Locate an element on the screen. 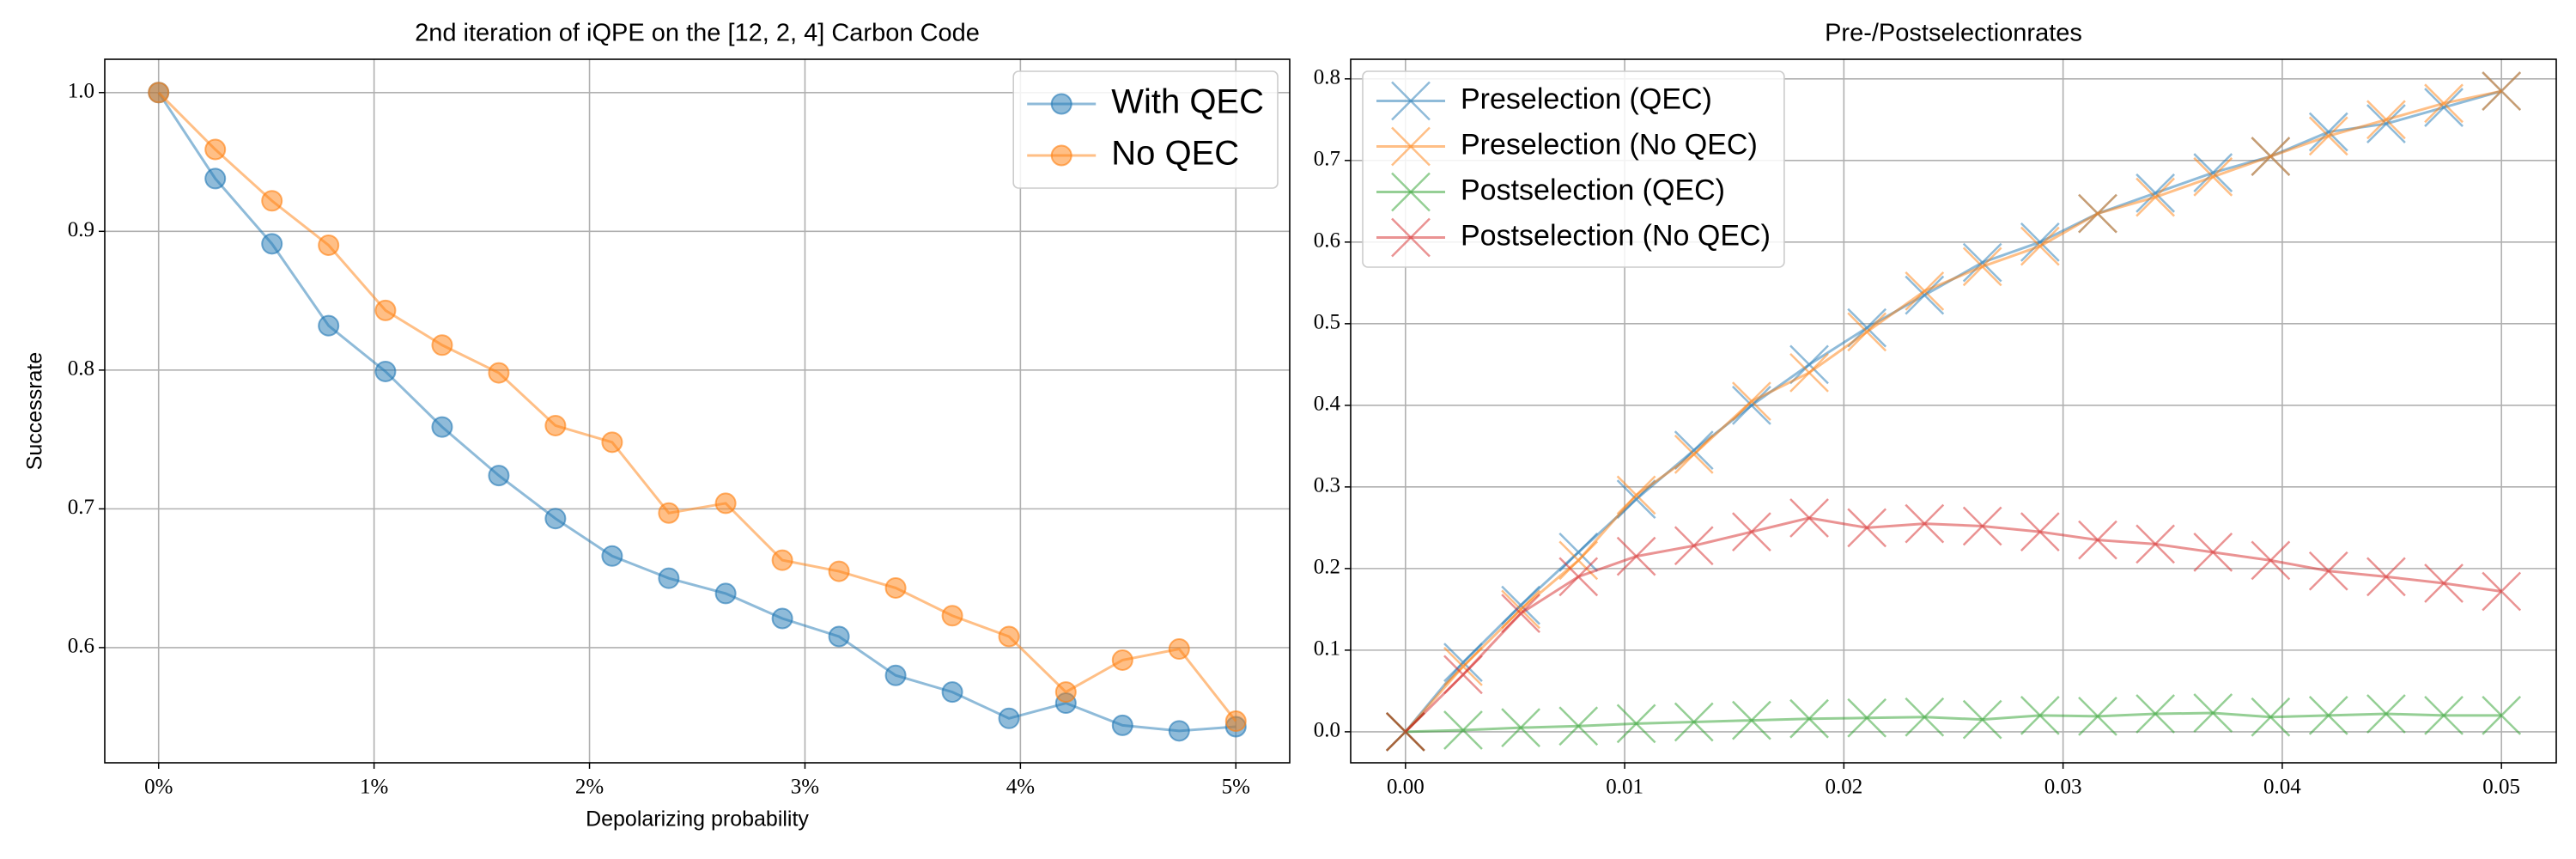 The image size is (2576, 859). y-tick-label: 0.2 is located at coordinates (1327, 567).